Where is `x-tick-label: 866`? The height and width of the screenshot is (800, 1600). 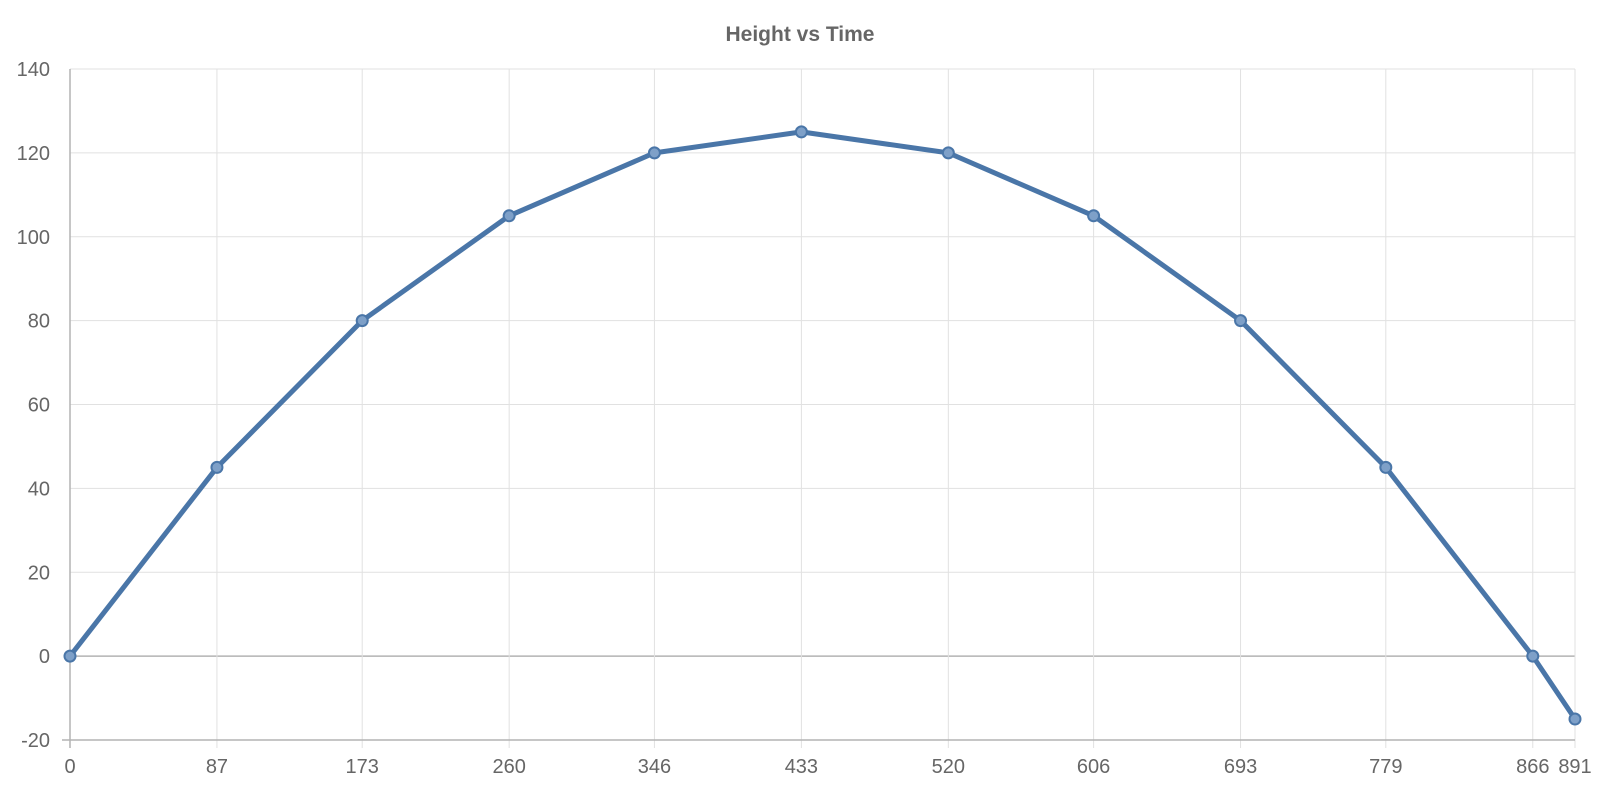
x-tick-label: 866 is located at coordinates (1532, 767).